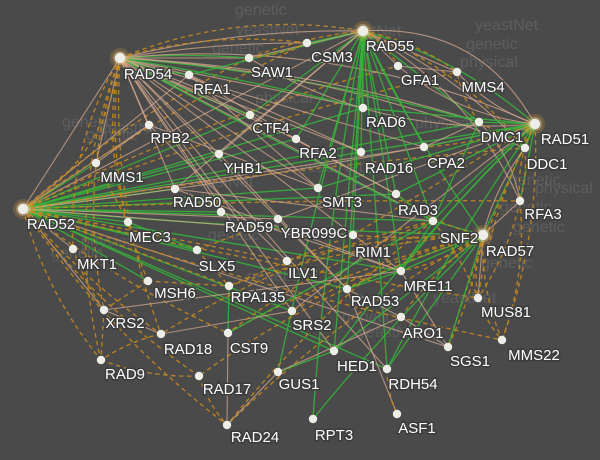  I want to click on edge-RAD52-RFA3, so click(271, 204).